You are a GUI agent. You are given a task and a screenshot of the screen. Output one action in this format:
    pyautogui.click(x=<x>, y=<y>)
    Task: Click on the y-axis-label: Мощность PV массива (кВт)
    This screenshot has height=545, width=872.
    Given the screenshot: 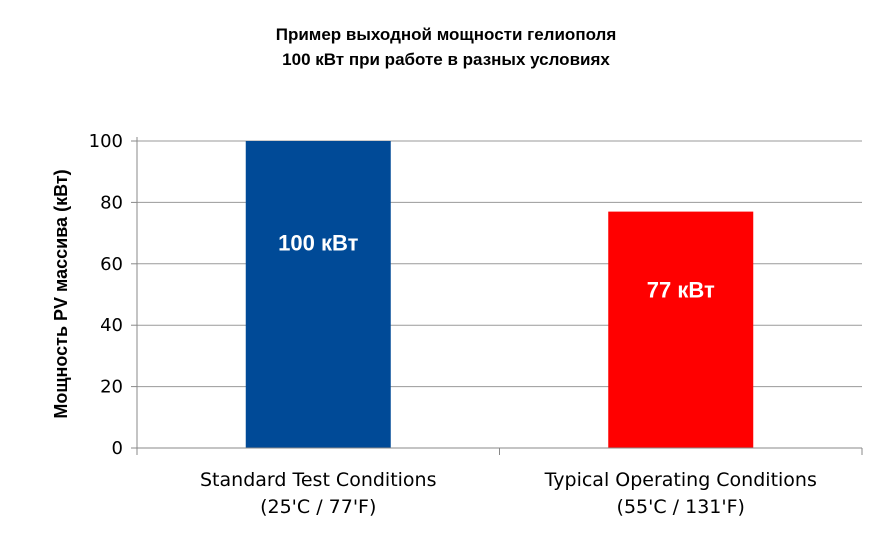 What is the action you would take?
    pyautogui.click(x=61, y=293)
    